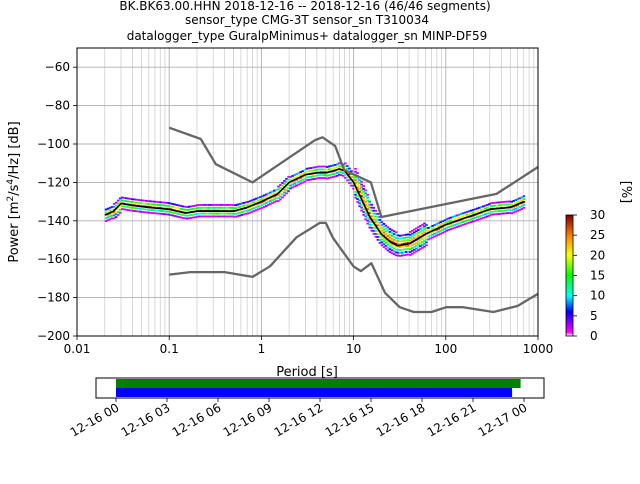  Describe the element at coordinates (314, 392) in the screenshot. I see `timeline-bar` at that location.